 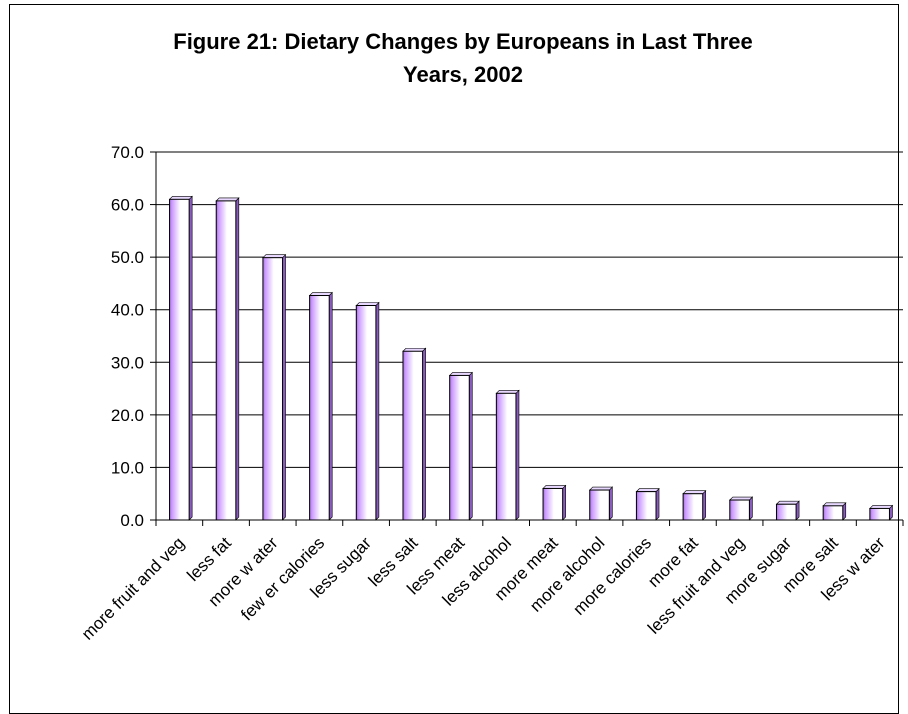 What do you see at coordinates (127, 152) in the screenshot?
I see `y-tick-label: 70.0` at bounding box center [127, 152].